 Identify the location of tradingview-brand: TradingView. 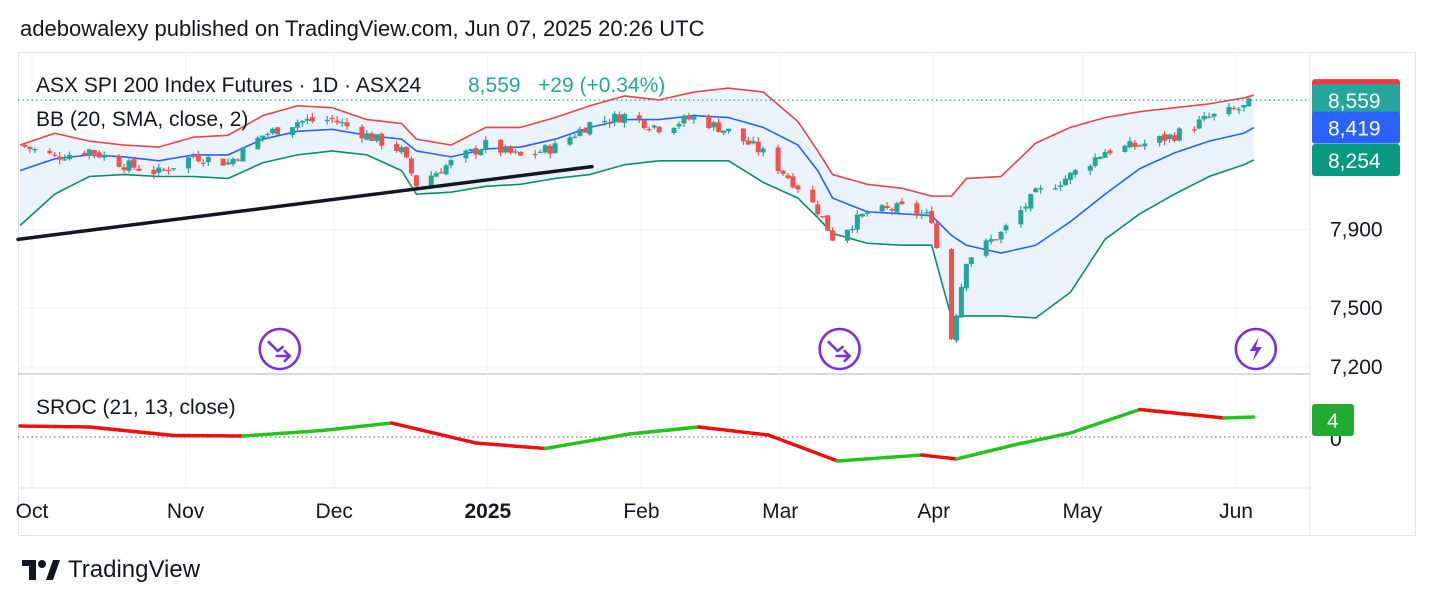
(110, 570).